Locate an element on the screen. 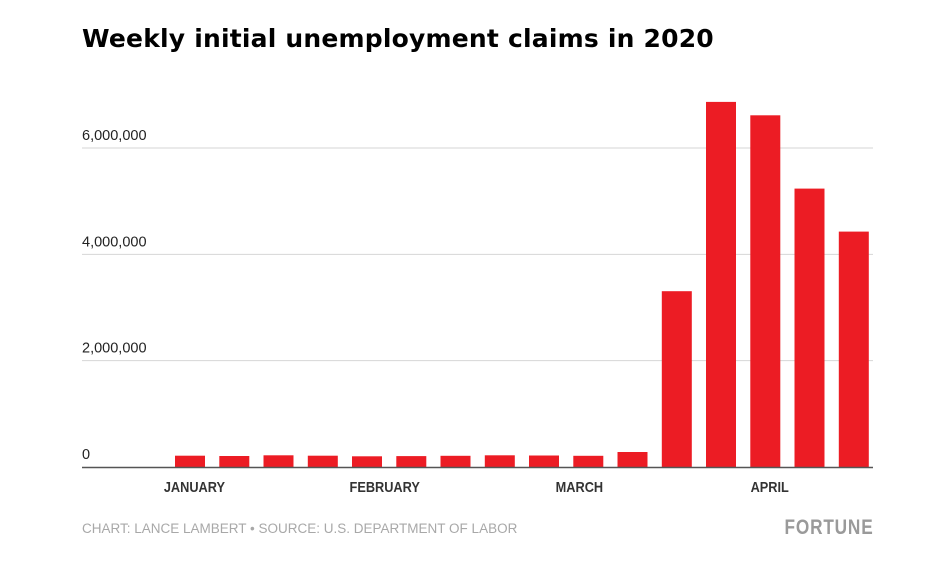  y-tick-label: 0 is located at coordinates (86, 455).